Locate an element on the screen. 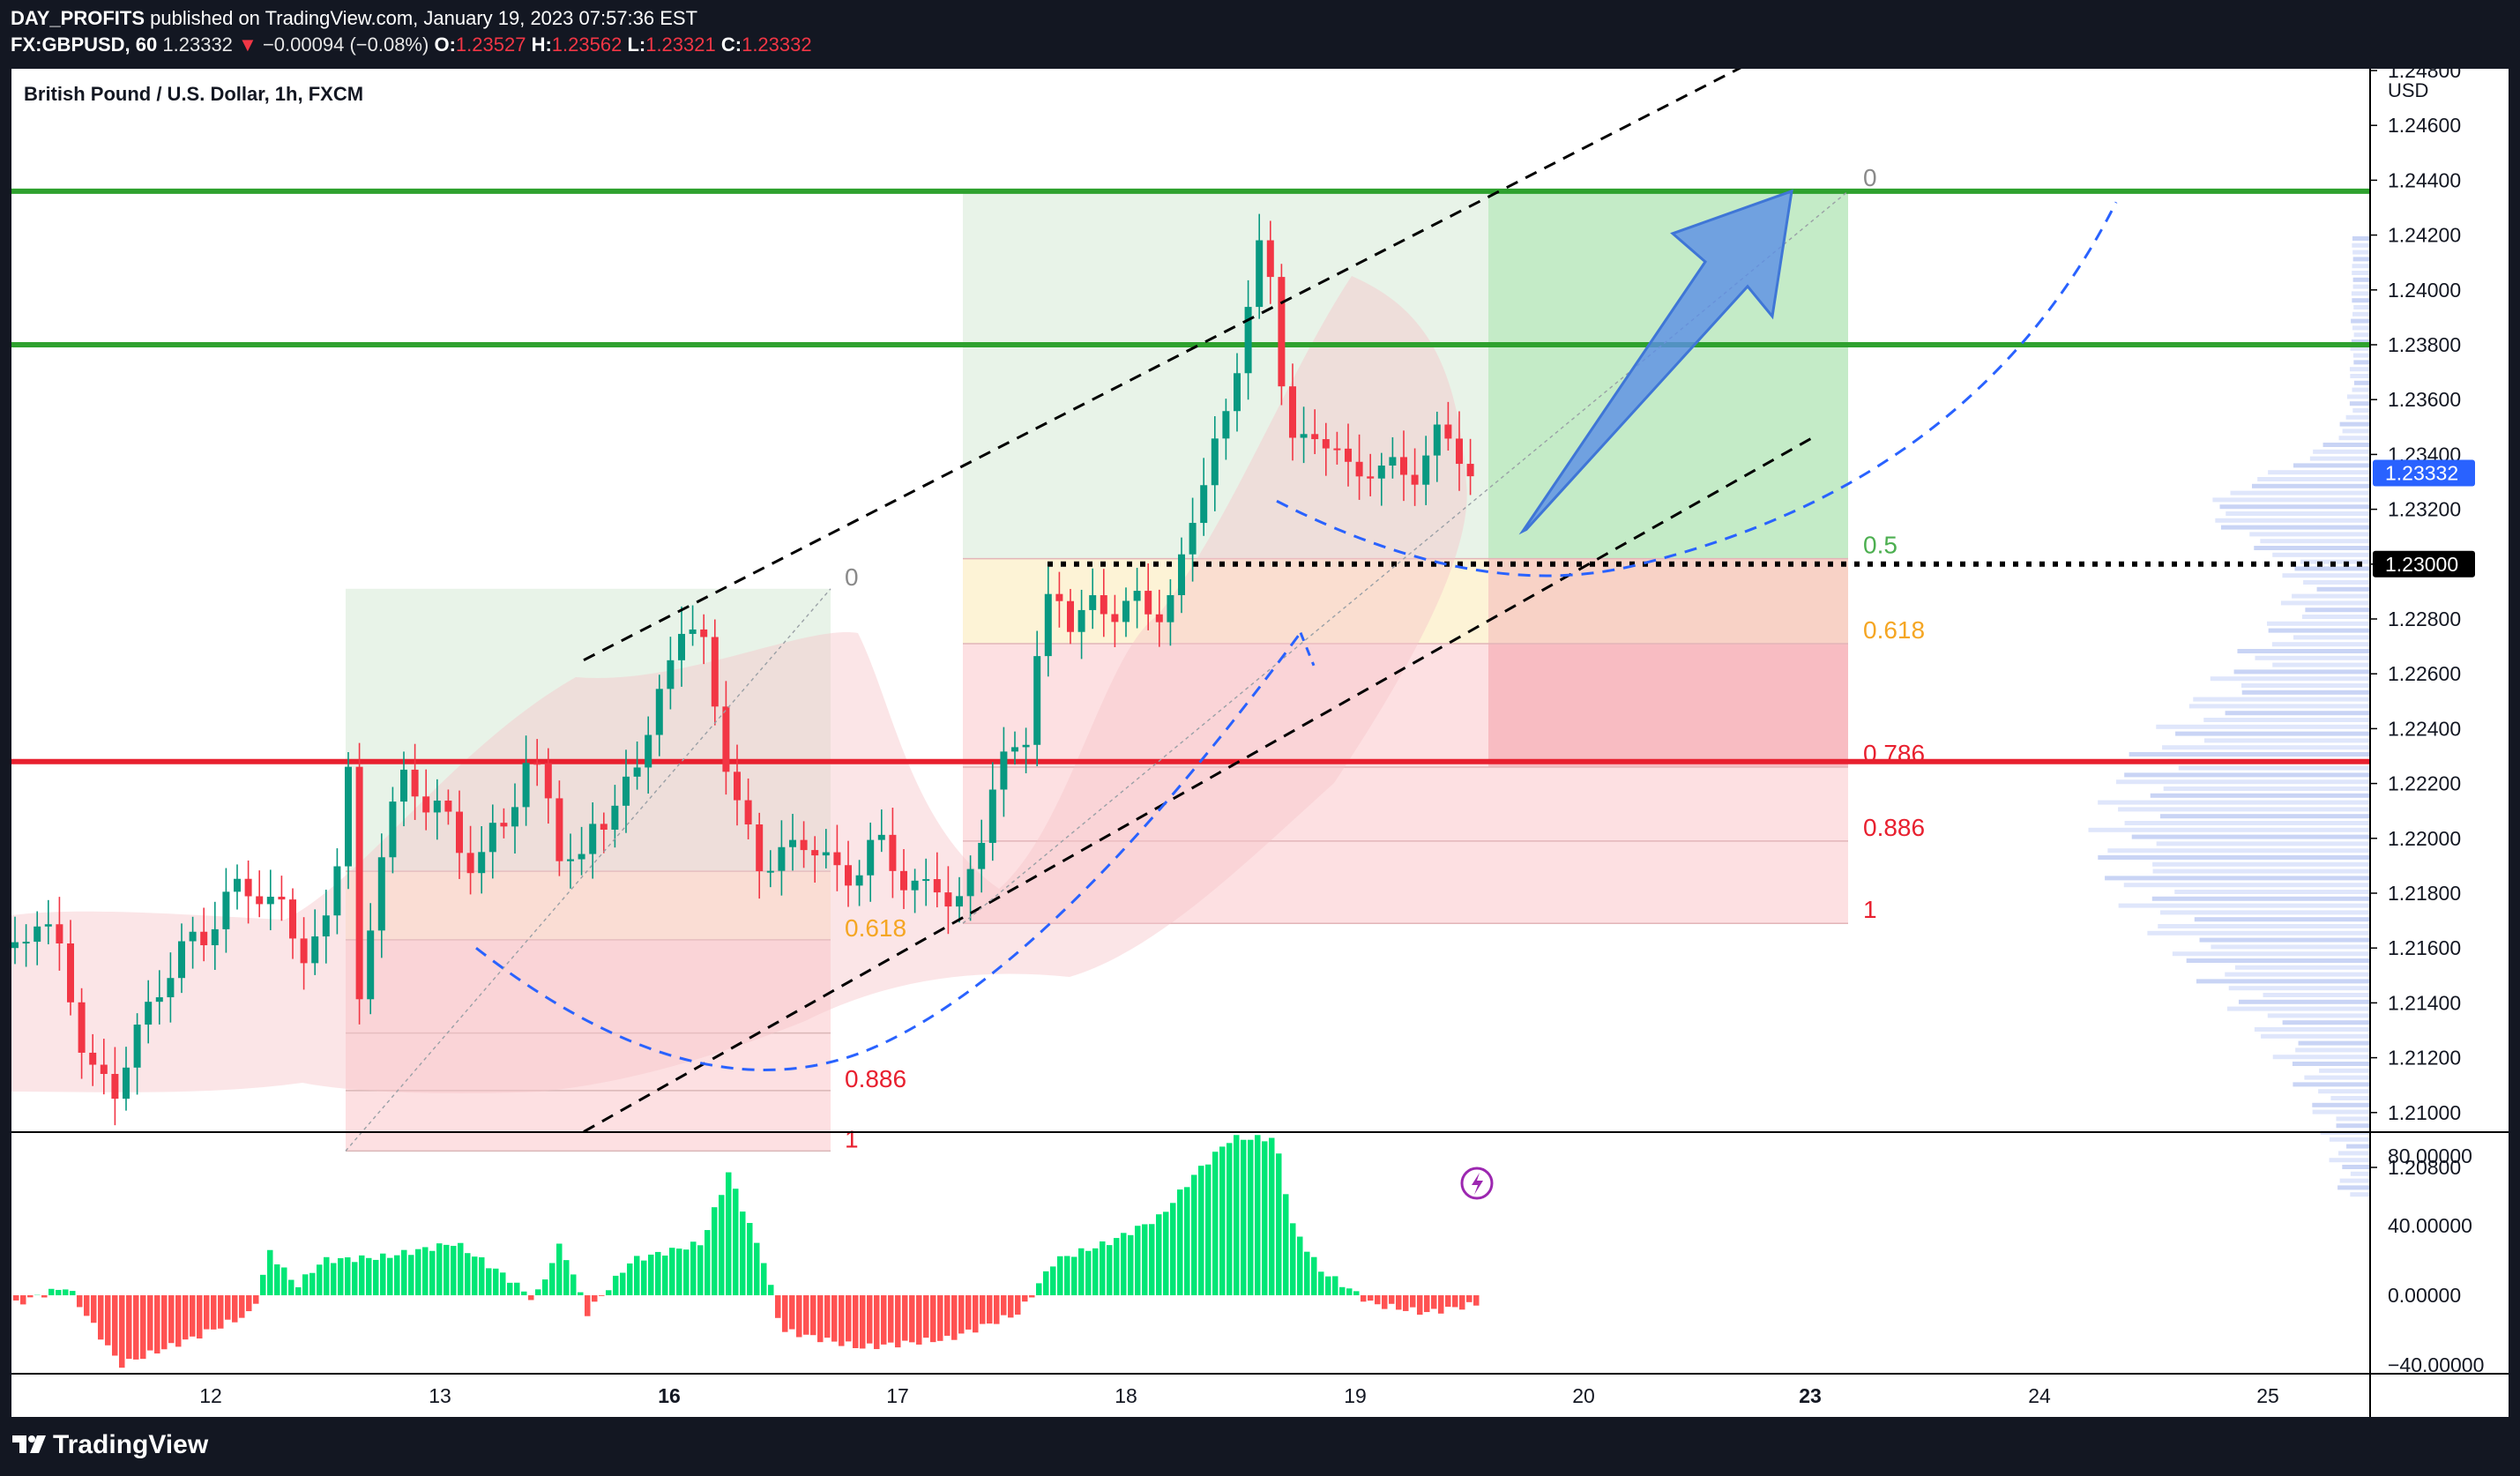 This screenshot has width=2520, height=1476. current-price-tag: 1.23332 is located at coordinates (2424, 473).